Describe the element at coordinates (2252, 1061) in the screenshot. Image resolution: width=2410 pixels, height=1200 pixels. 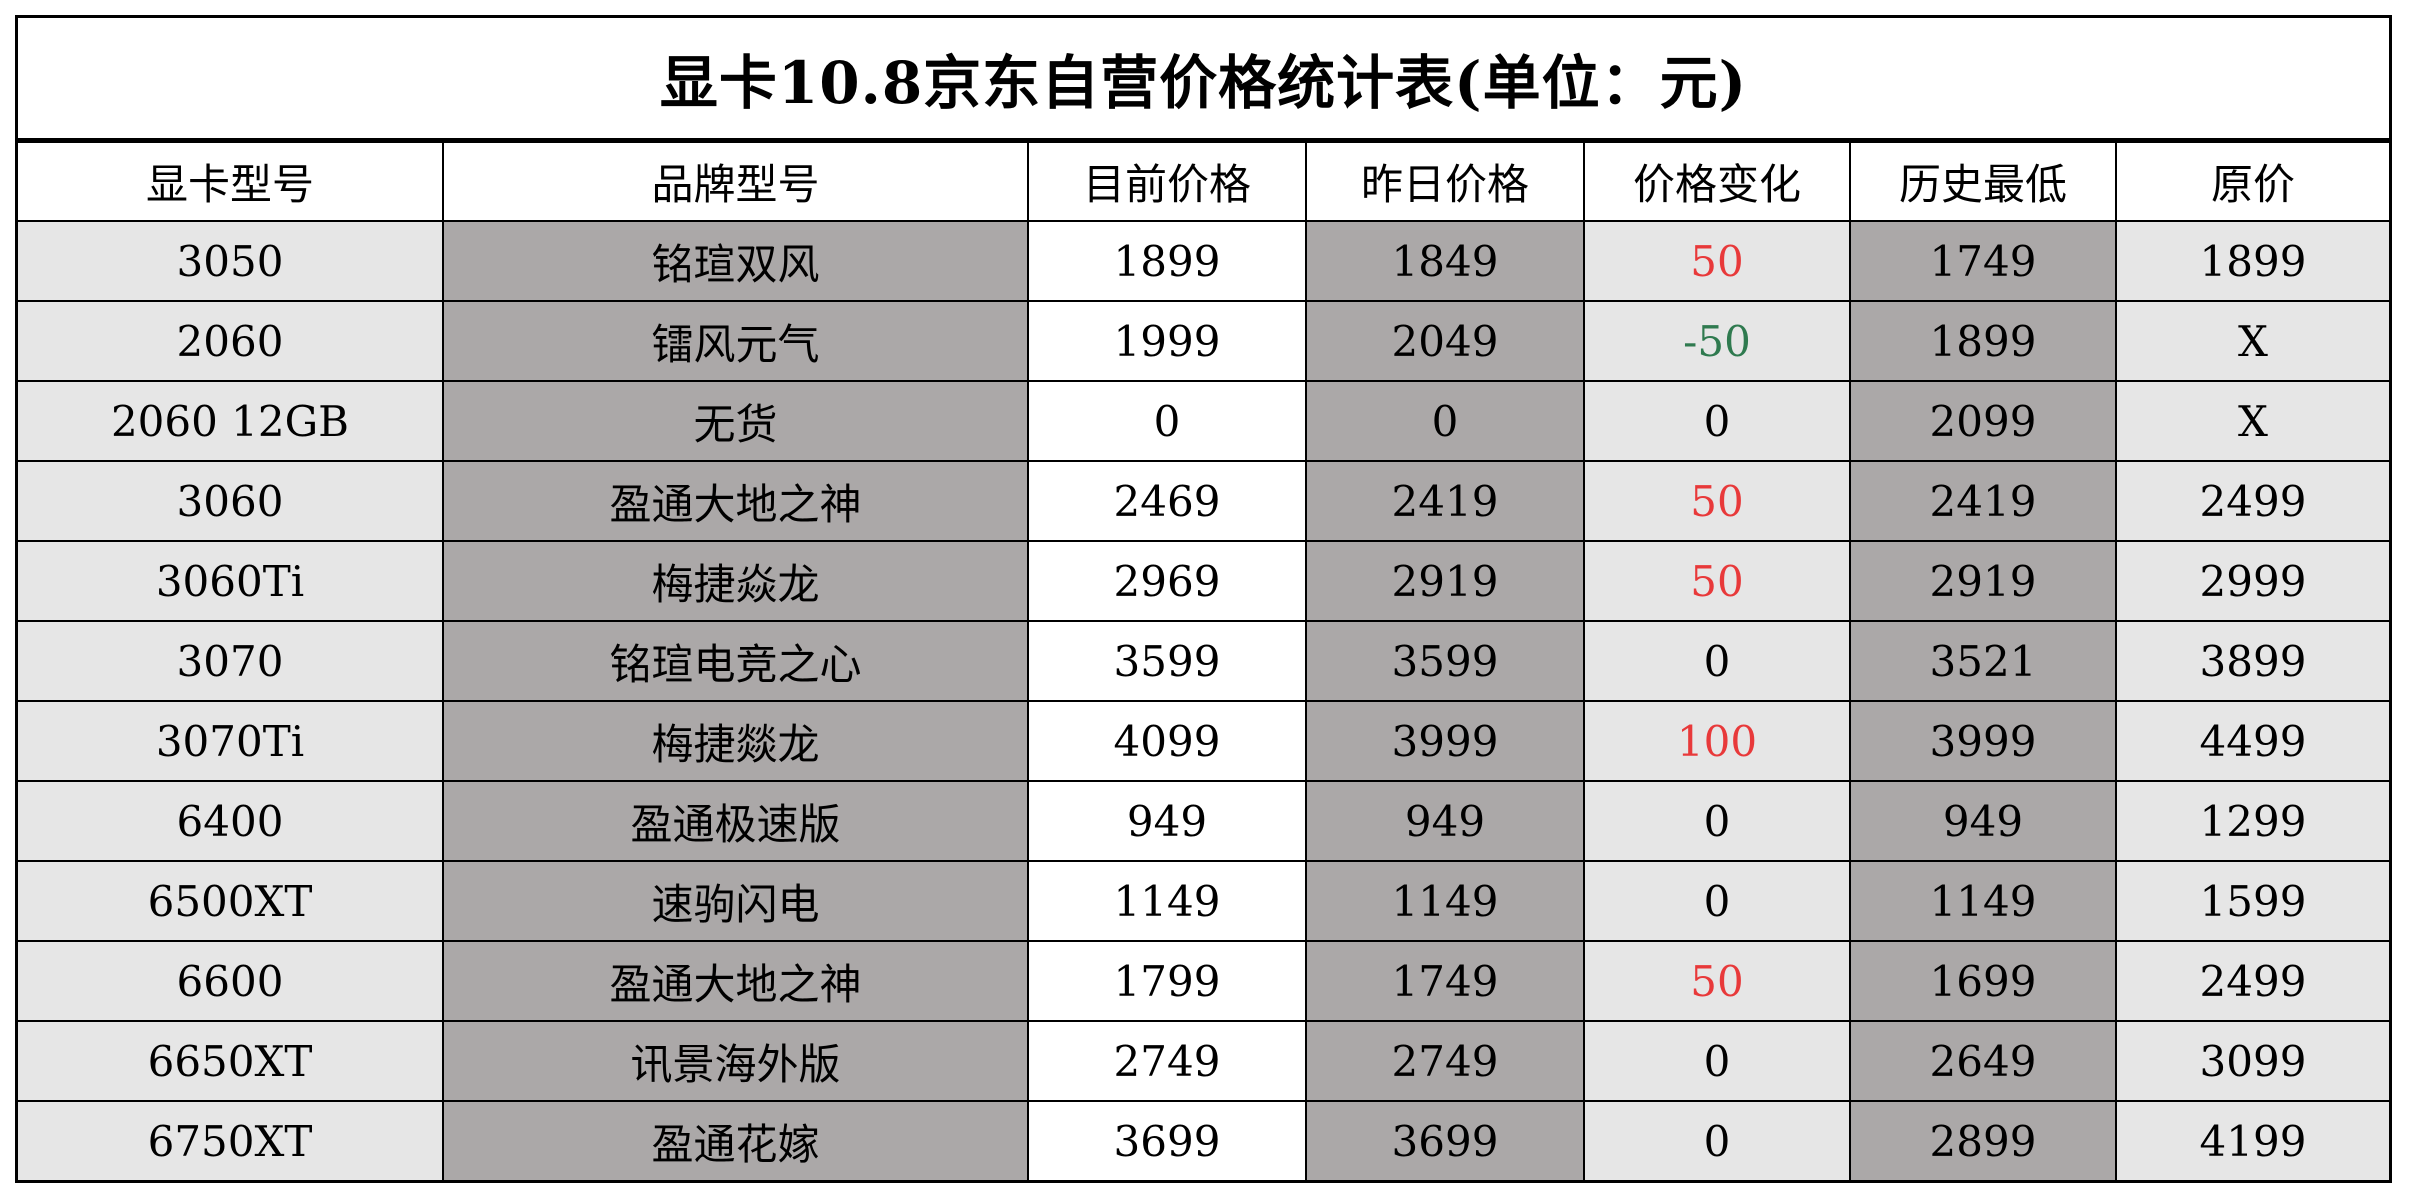
I see `cell-original-price: 3099` at that location.